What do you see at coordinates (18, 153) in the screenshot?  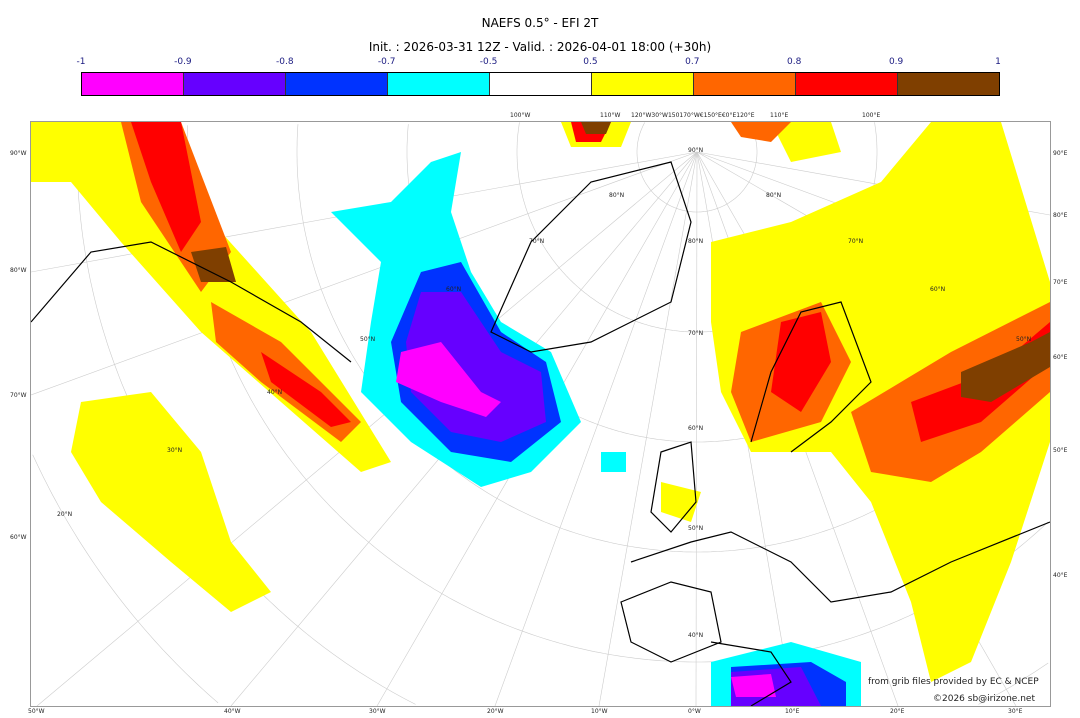 I see `longitude-label: 90°W` at bounding box center [18, 153].